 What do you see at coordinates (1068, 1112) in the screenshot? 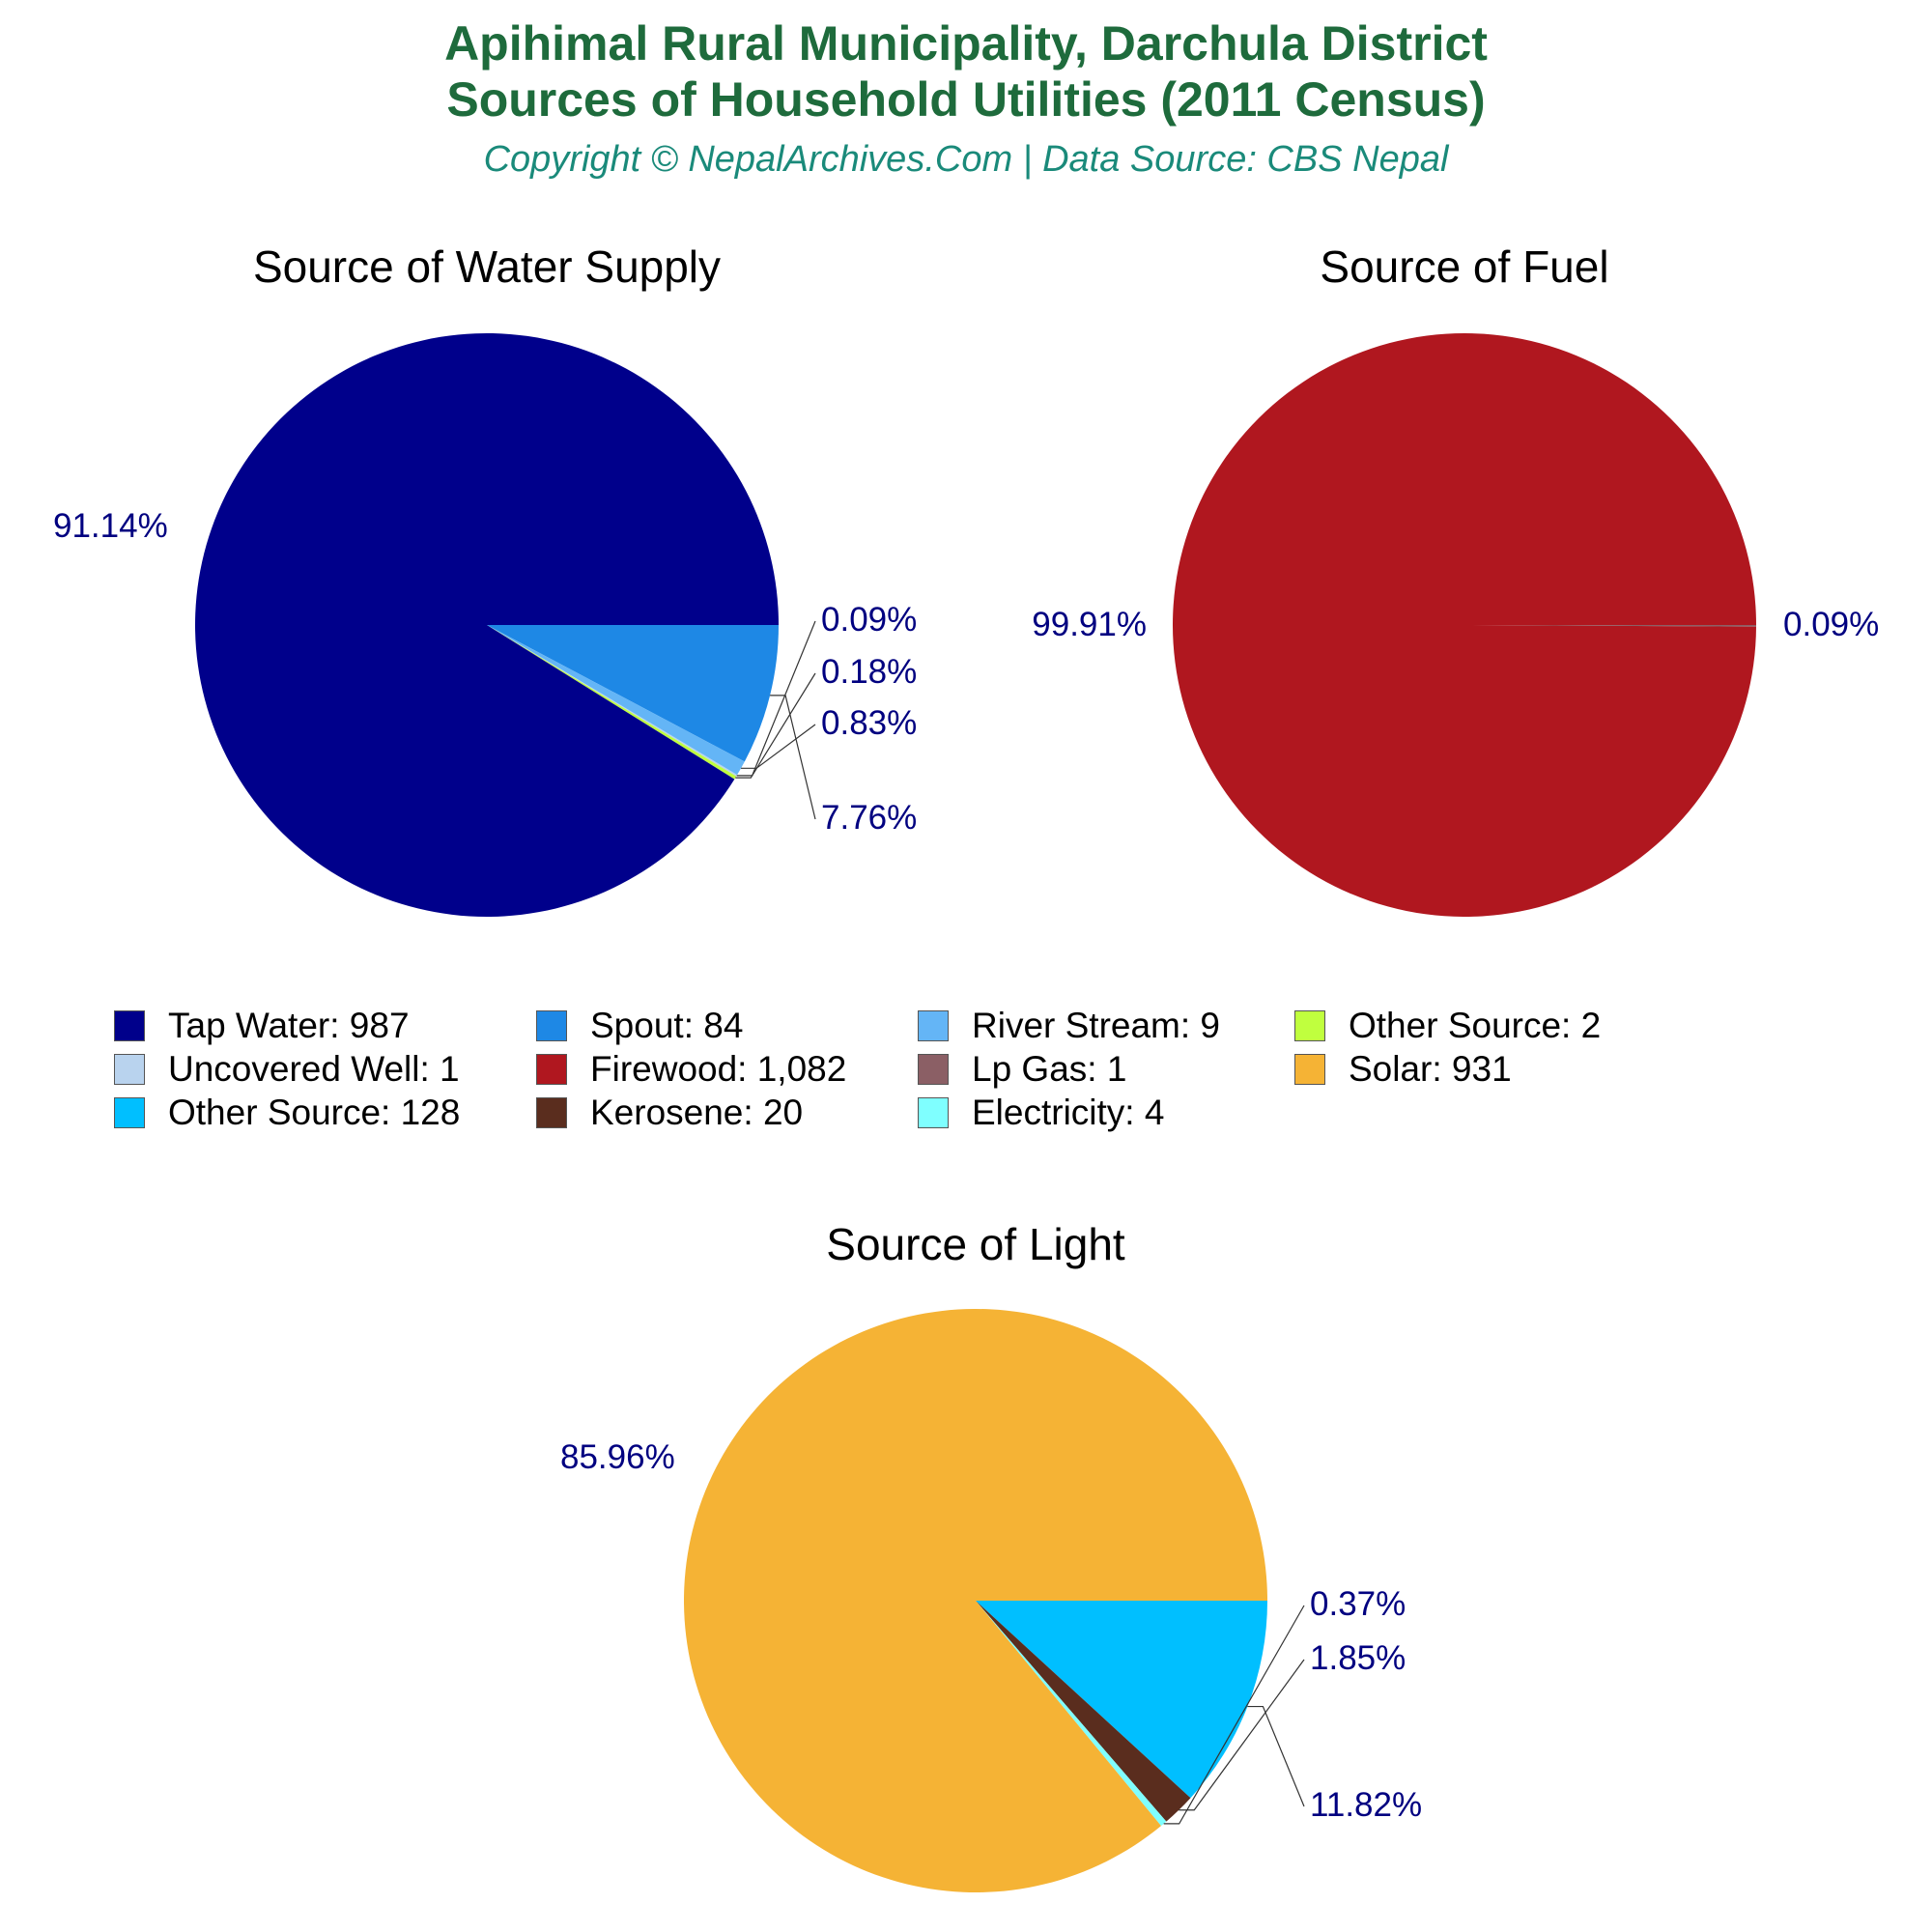
I see `legend-label: Electricity: 4` at bounding box center [1068, 1112].